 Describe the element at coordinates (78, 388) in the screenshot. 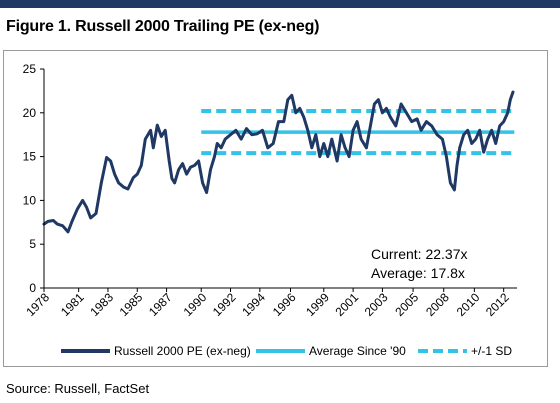

I see `source-note: Source: Russell, FactSet` at that location.